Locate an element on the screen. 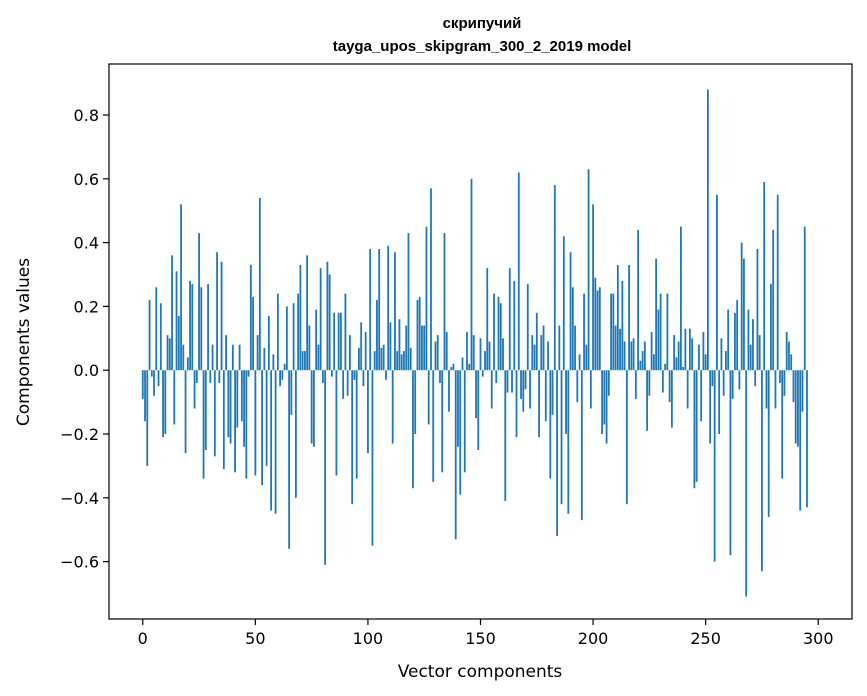  chart-title: скрипучий is located at coordinates (482, 23).